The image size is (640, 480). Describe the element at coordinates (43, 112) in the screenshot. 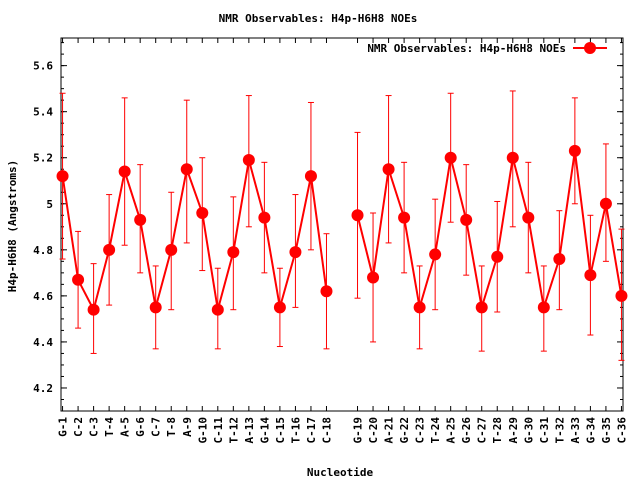

I see `y-tick-label: 5.4` at that location.